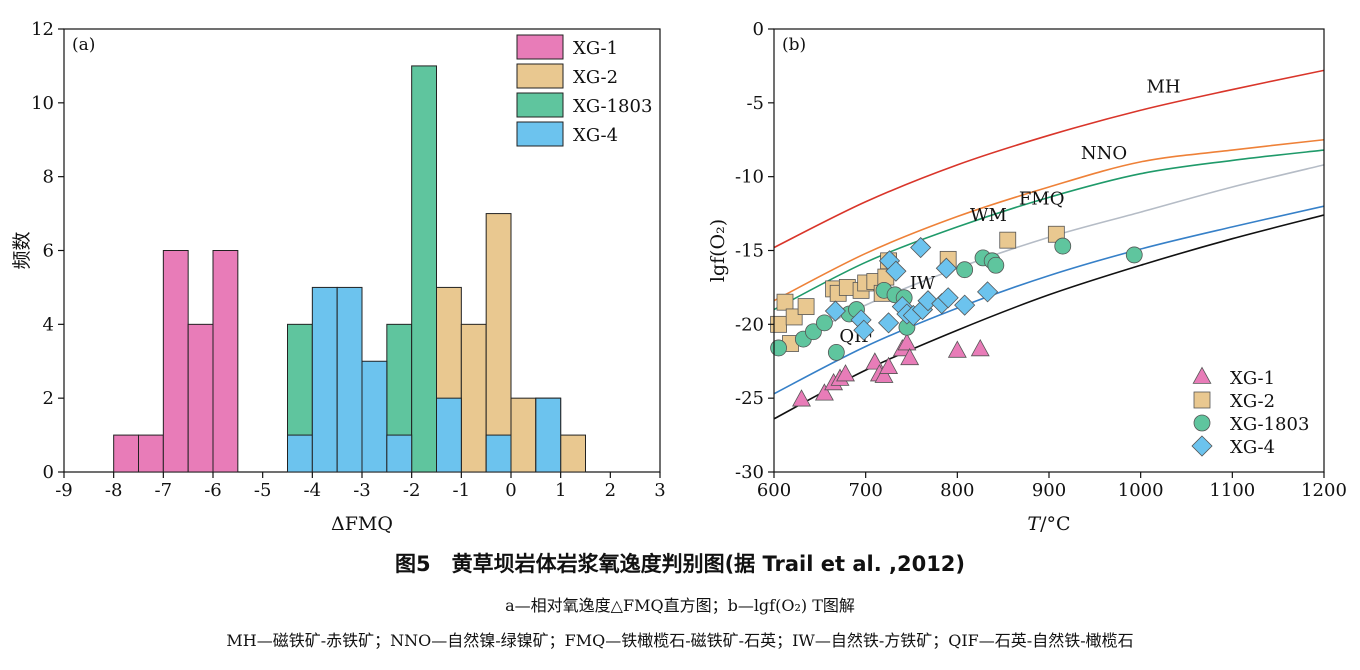 The height and width of the screenshot is (670, 1360). I want to click on scatter-points, so click(956, 316).